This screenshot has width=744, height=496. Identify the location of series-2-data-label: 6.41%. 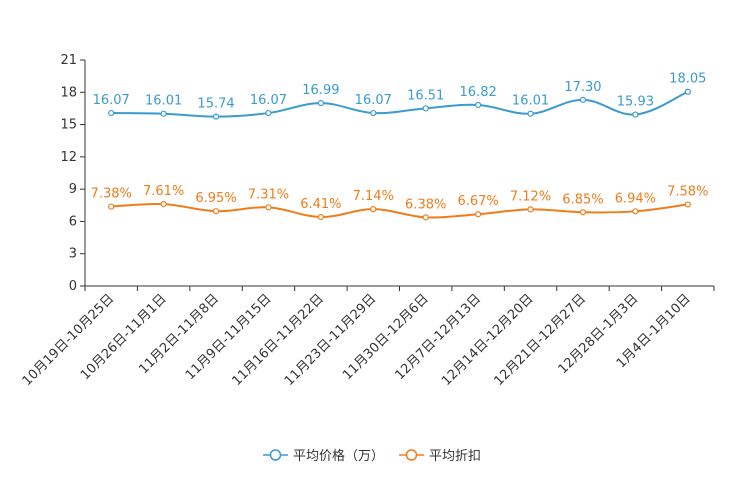
(320, 204).